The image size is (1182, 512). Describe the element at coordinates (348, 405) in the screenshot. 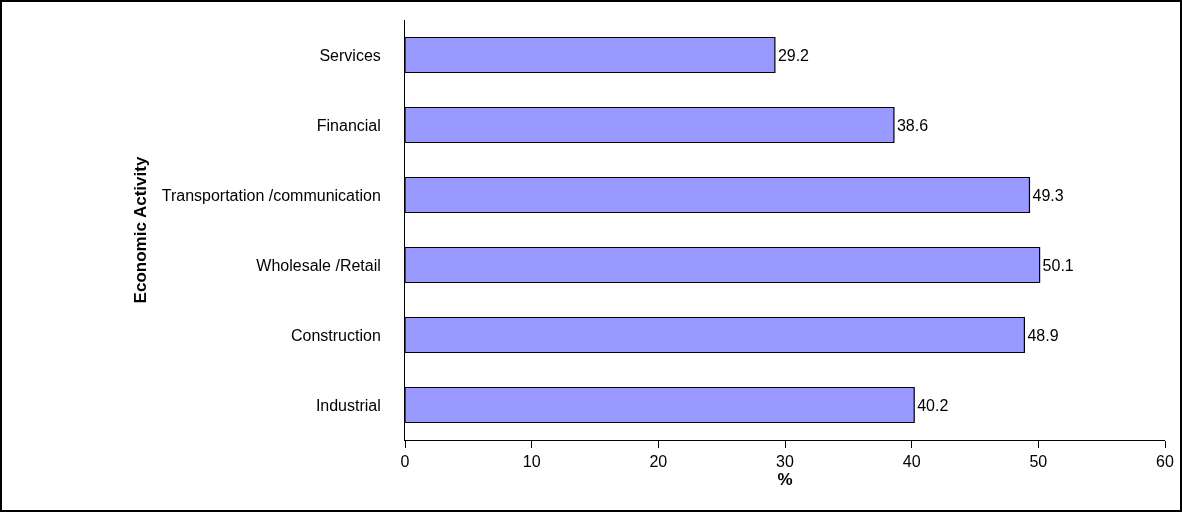

I see `y-tick-label: Industrial` at that location.